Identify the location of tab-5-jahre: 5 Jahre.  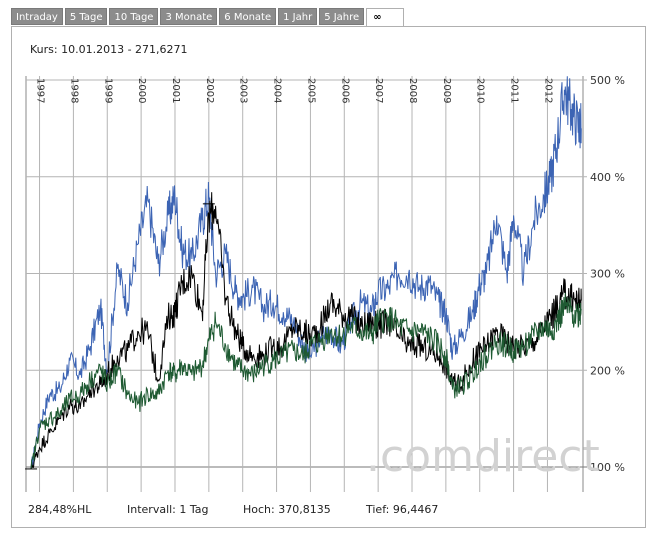
(342, 16).